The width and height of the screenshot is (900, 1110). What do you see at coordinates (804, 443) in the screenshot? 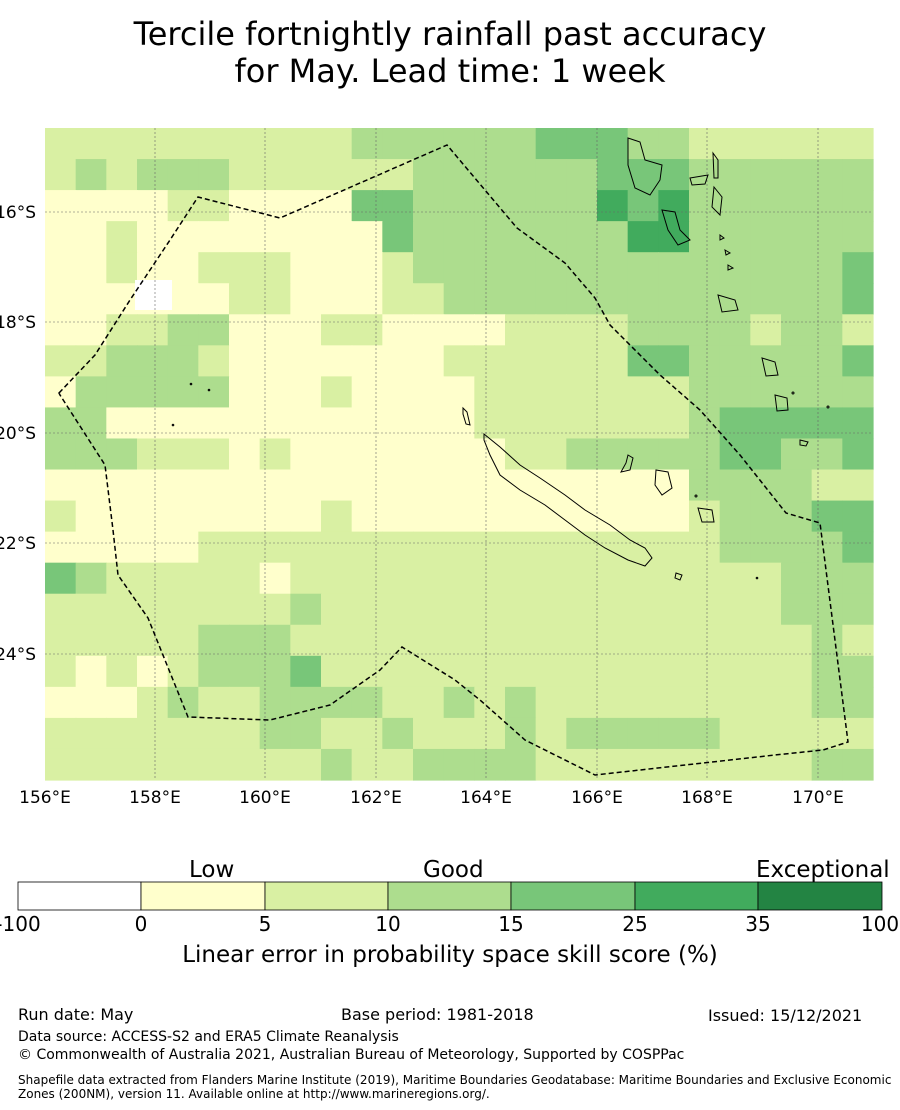
I see `island-erromango` at bounding box center [804, 443].